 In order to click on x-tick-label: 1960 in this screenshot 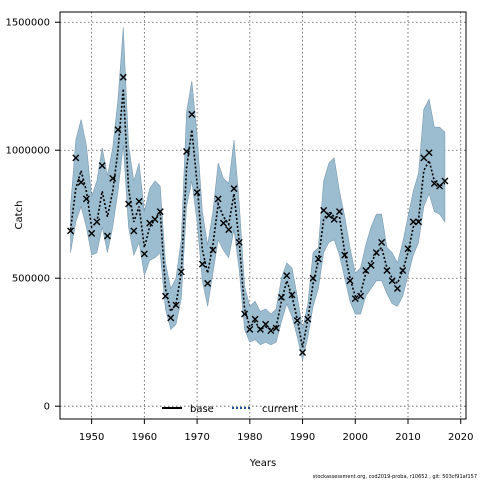, I will do `click(144, 437)`.